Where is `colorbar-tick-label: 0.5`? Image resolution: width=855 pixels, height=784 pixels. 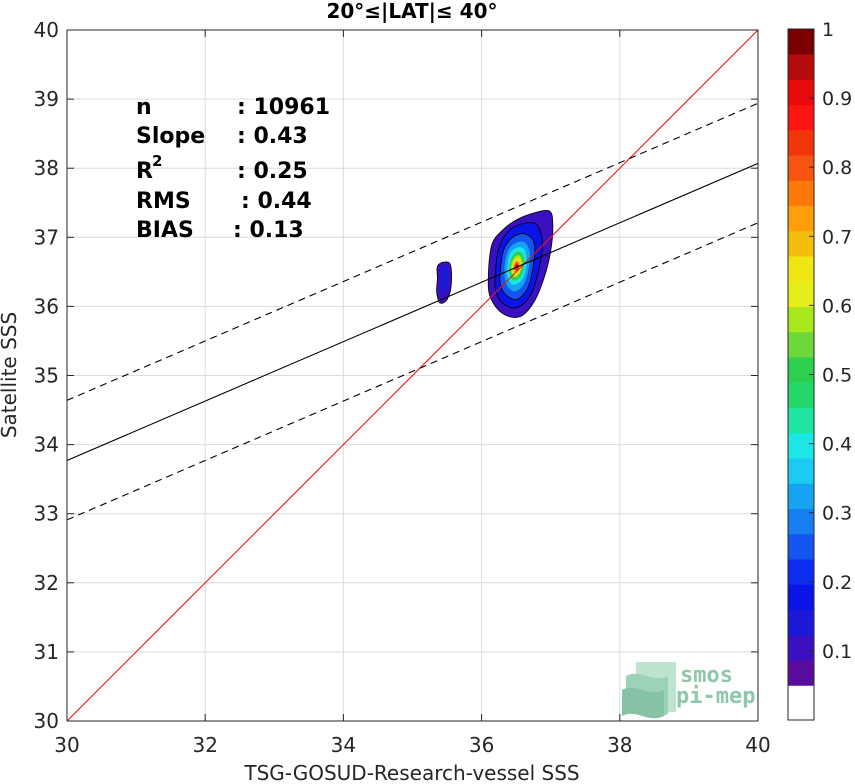 colorbar-tick-label: 0.5 is located at coordinates (837, 376).